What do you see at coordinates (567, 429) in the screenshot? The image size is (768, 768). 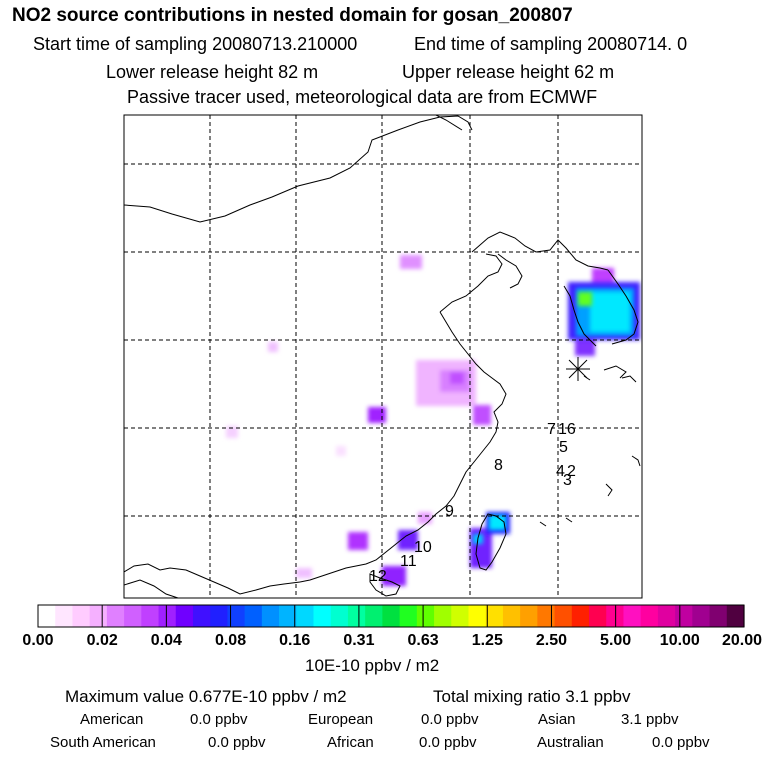 I see `track-label: 16` at bounding box center [567, 429].